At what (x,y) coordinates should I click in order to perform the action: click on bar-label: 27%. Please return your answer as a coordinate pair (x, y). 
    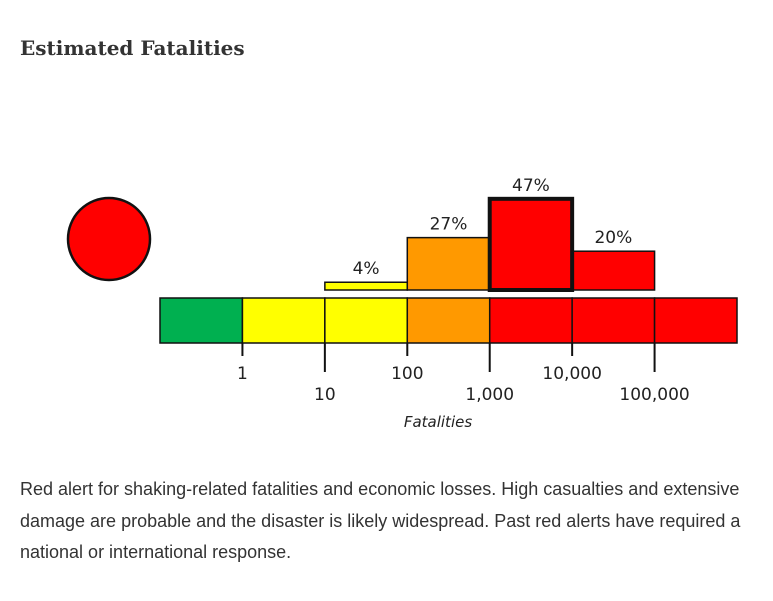
    Looking at the image, I should click on (449, 225).